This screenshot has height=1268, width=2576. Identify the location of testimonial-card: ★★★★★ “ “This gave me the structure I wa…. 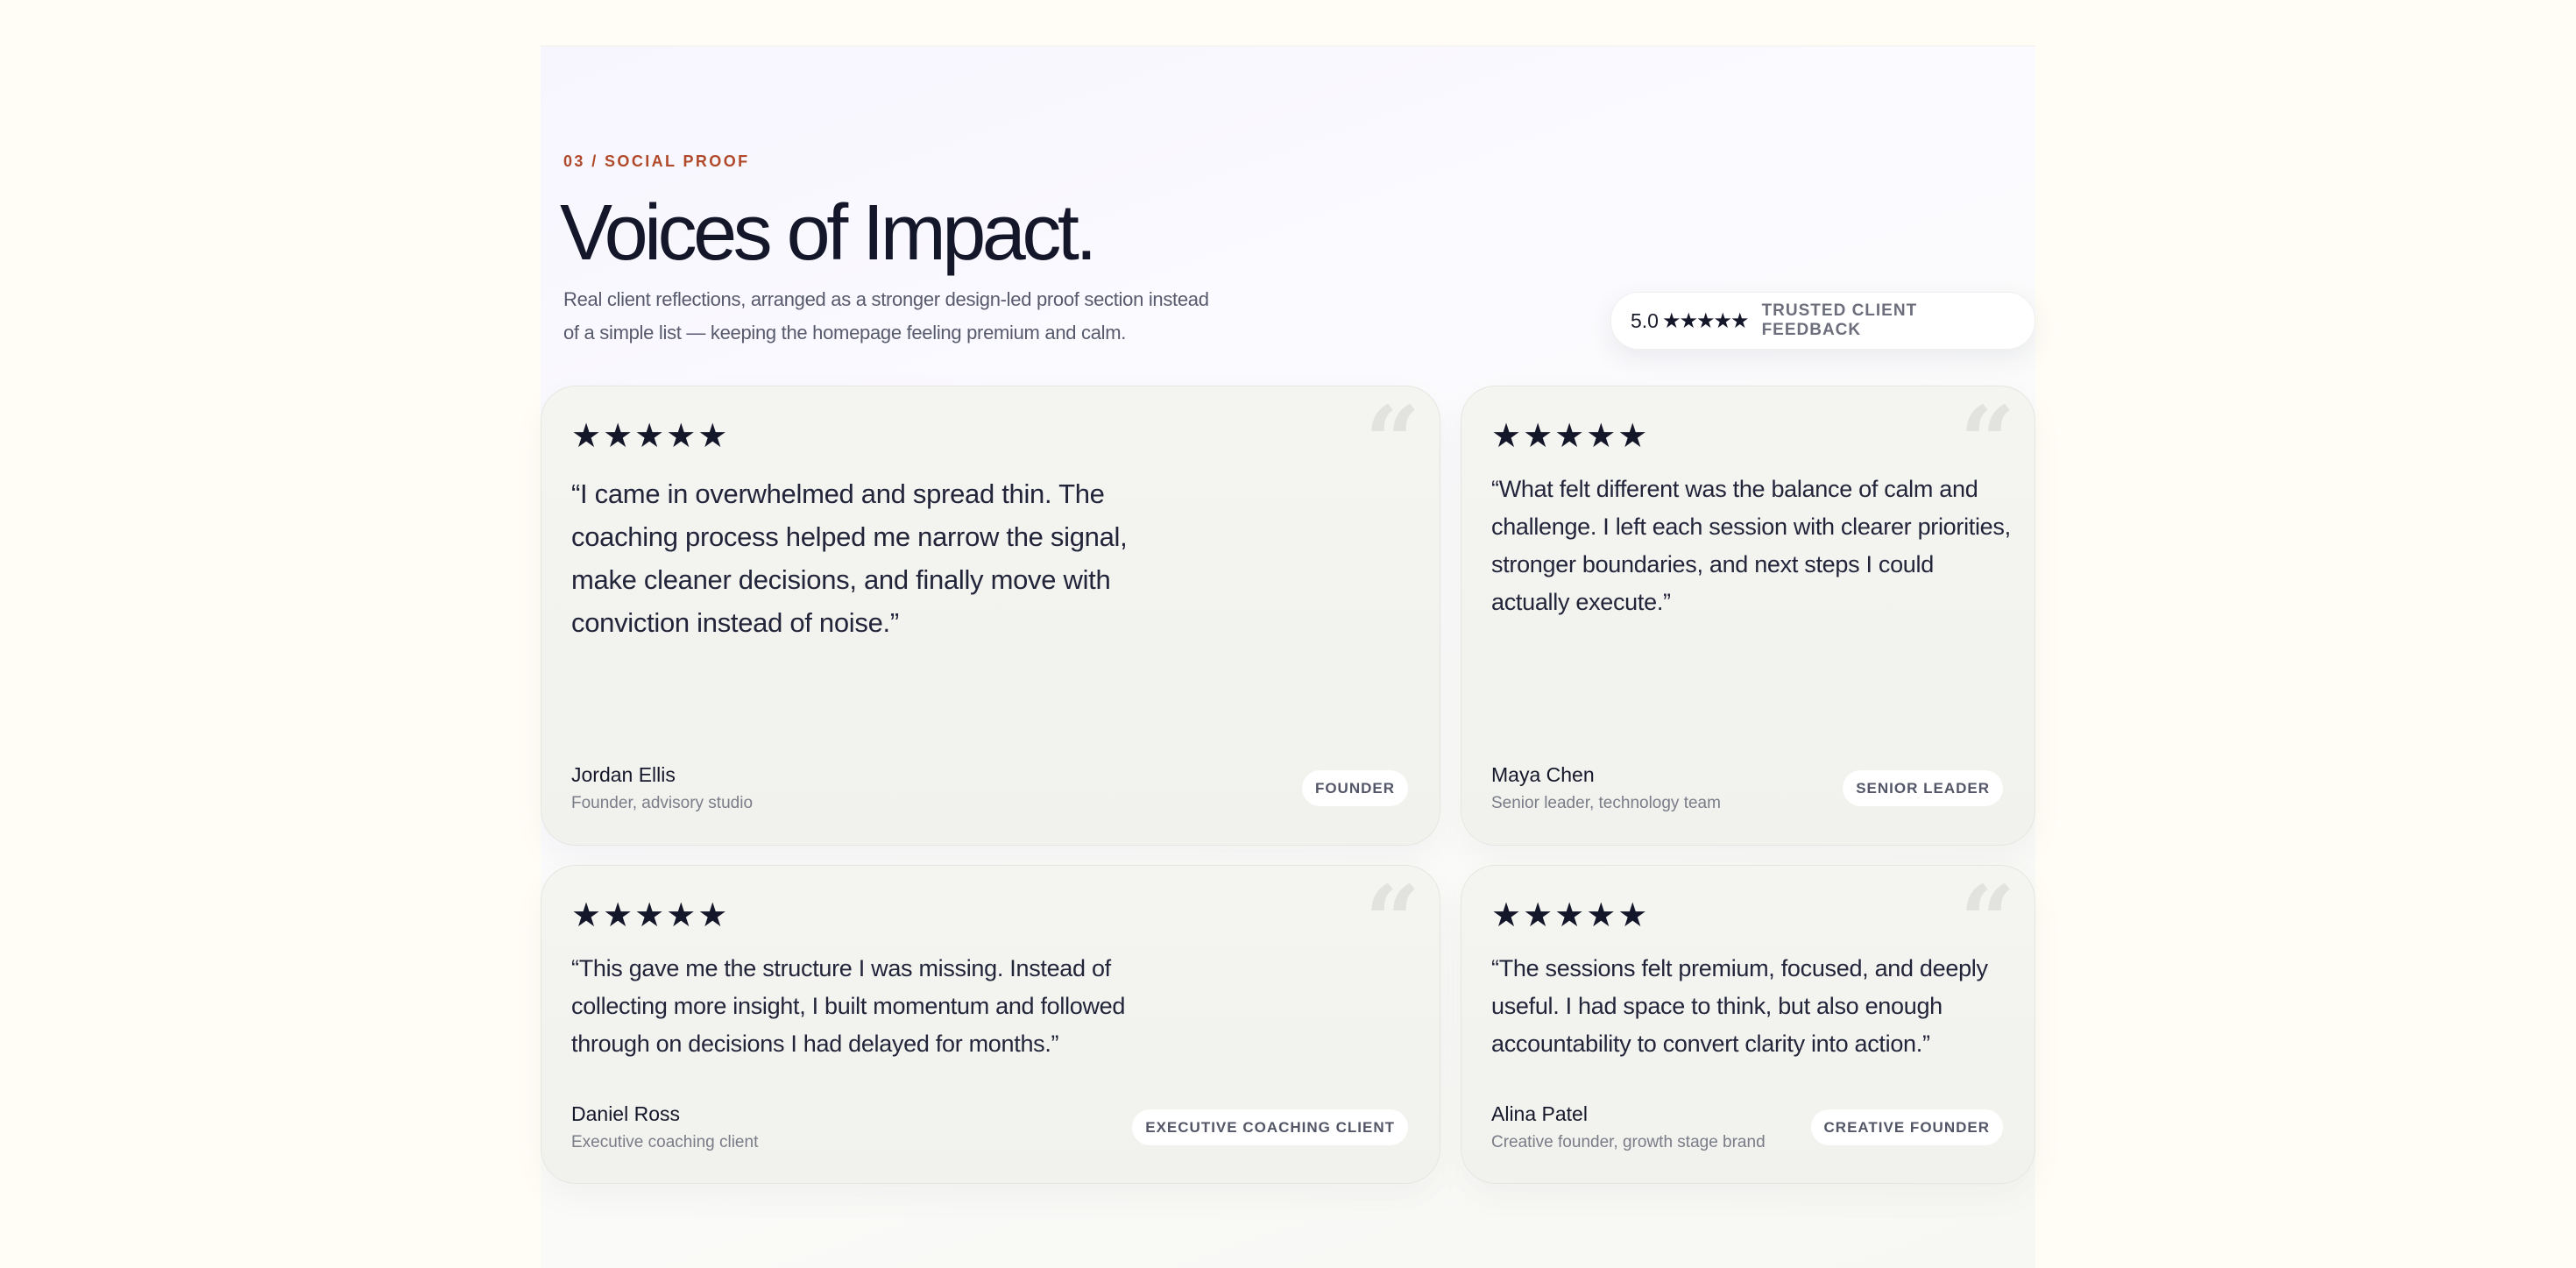
(990, 1024).